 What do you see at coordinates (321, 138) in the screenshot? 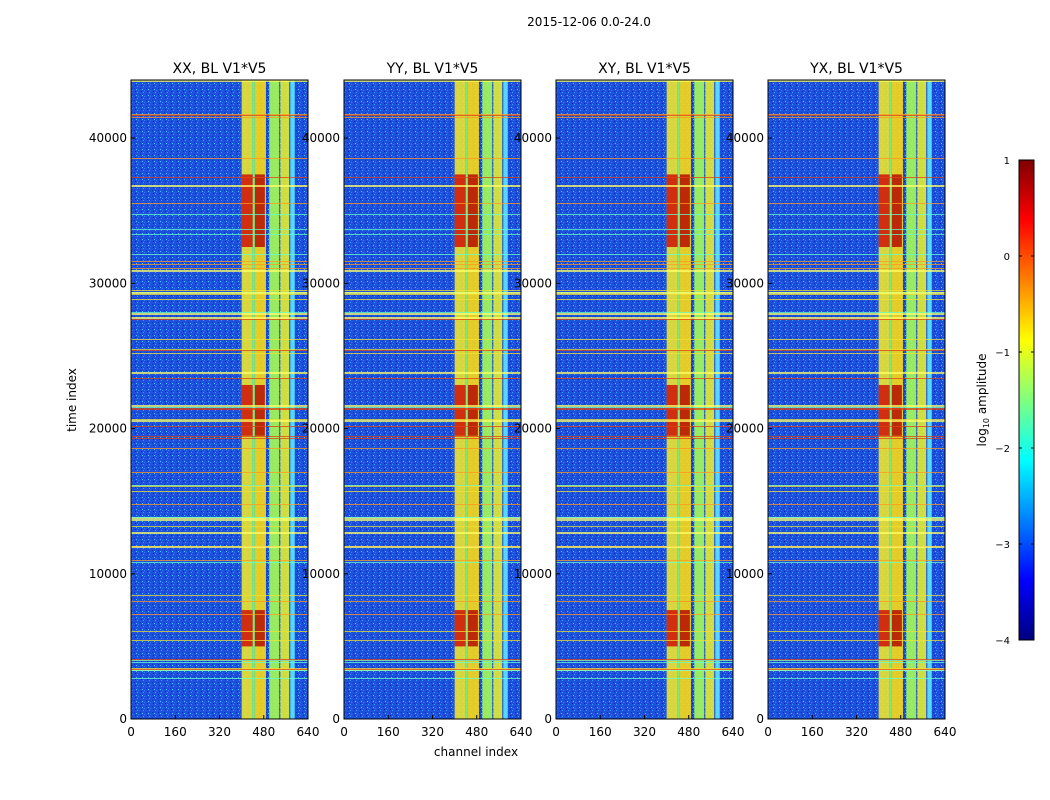
I see `y-tick-label: 40000` at bounding box center [321, 138].